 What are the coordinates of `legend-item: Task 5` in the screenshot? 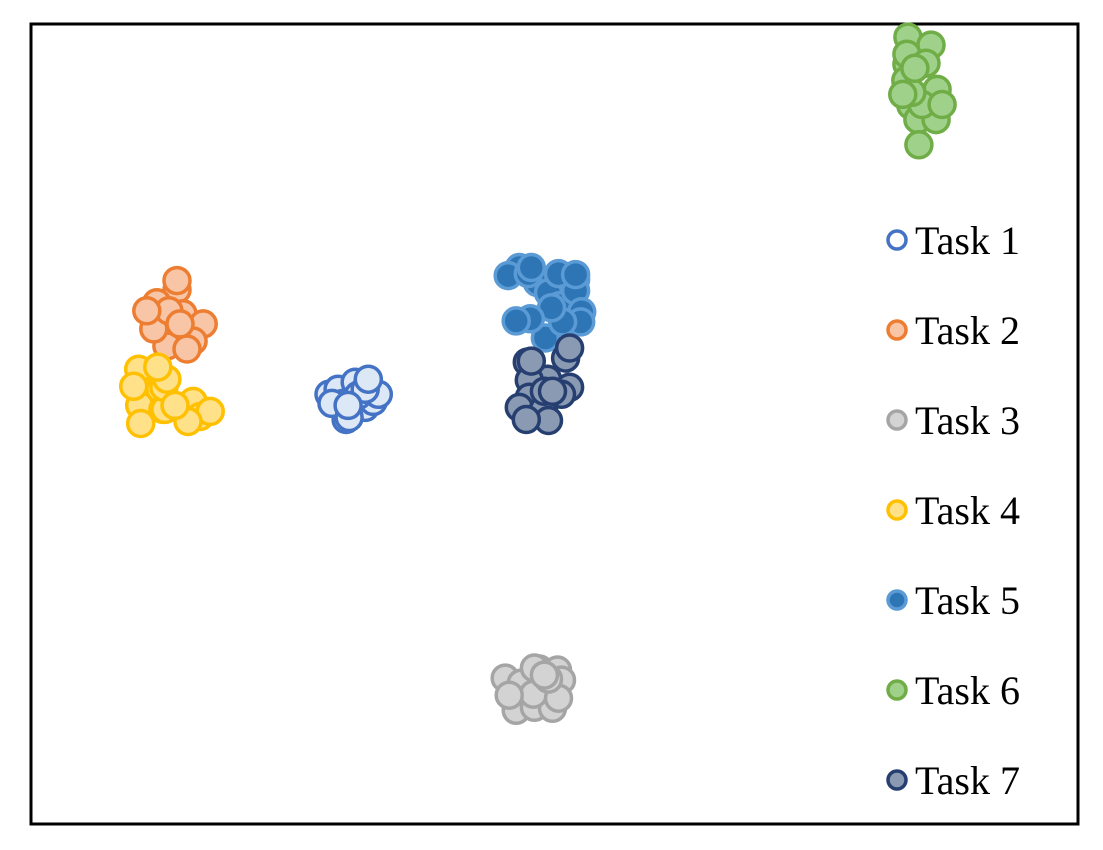 It's located at (953, 600).